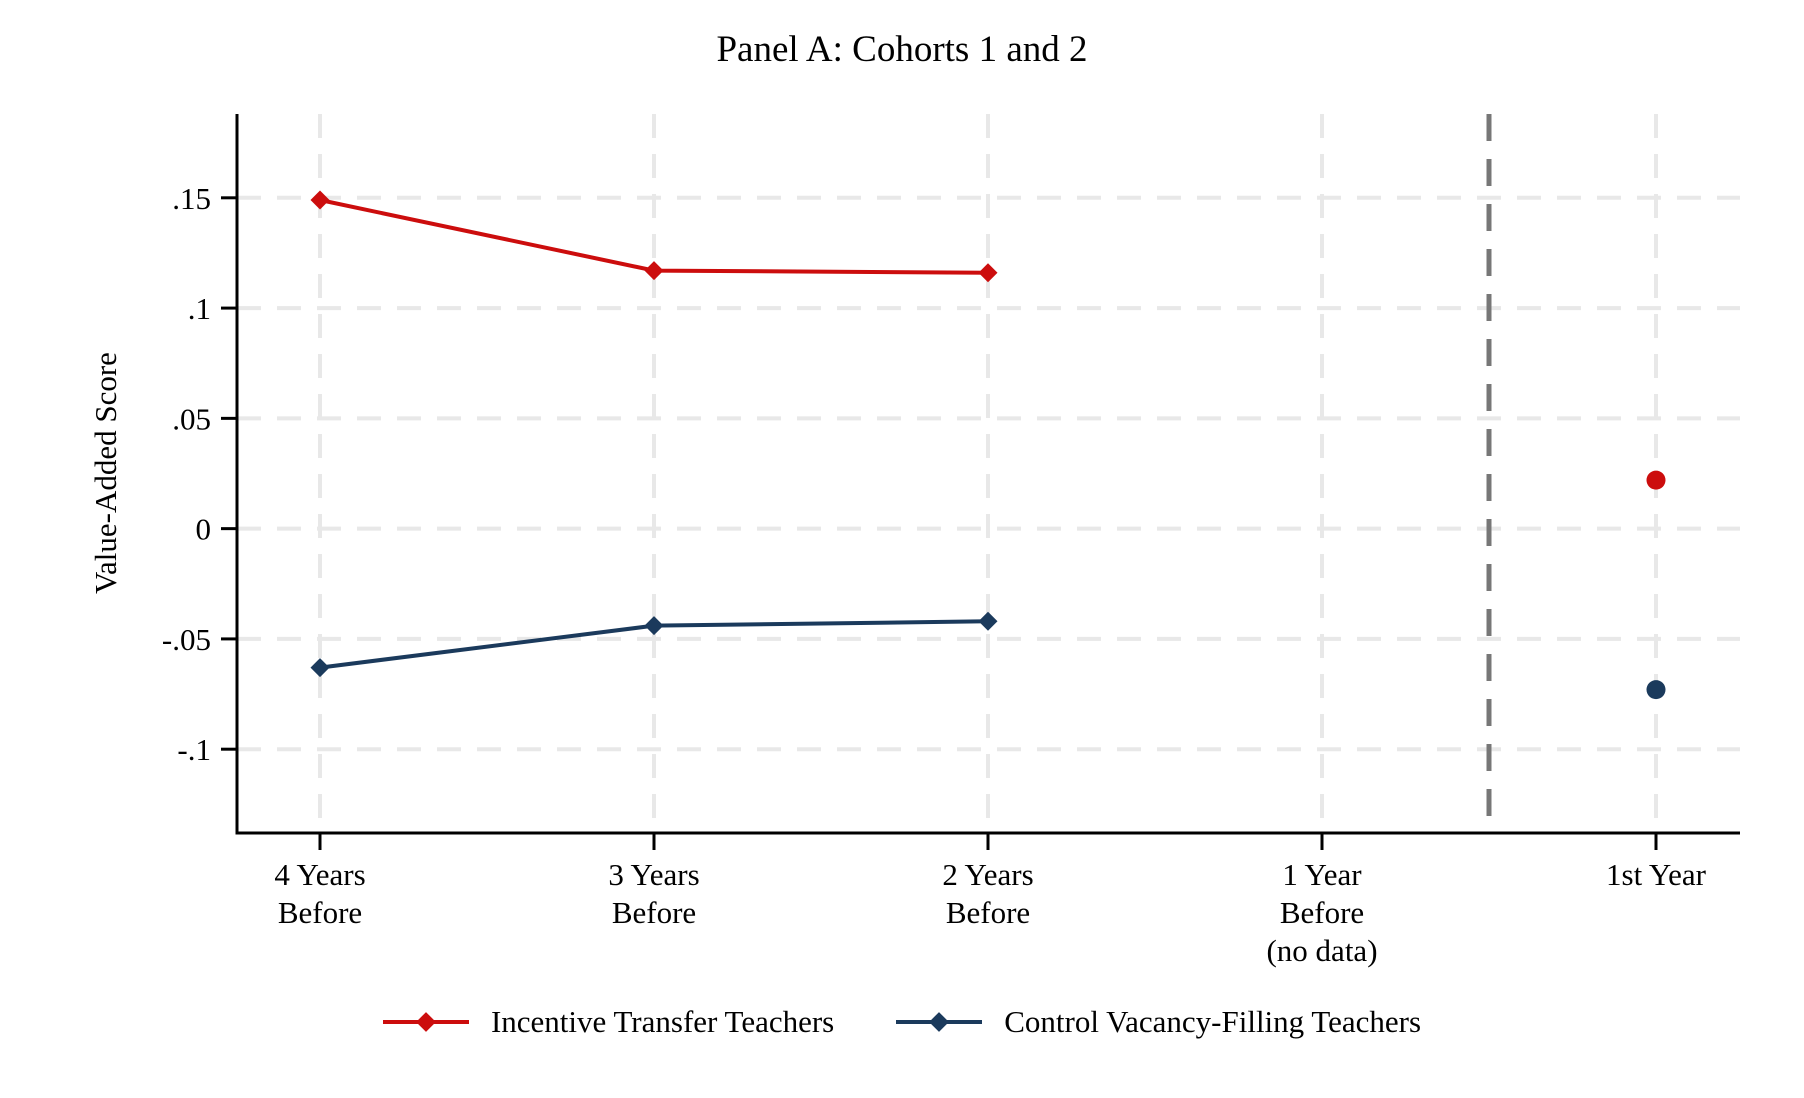 The width and height of the screenshot is (1804, 1098). Describe the element at coordinates (653, 893) in the screenshot. I see `x-tick-label: 3 Years Before` at that location.